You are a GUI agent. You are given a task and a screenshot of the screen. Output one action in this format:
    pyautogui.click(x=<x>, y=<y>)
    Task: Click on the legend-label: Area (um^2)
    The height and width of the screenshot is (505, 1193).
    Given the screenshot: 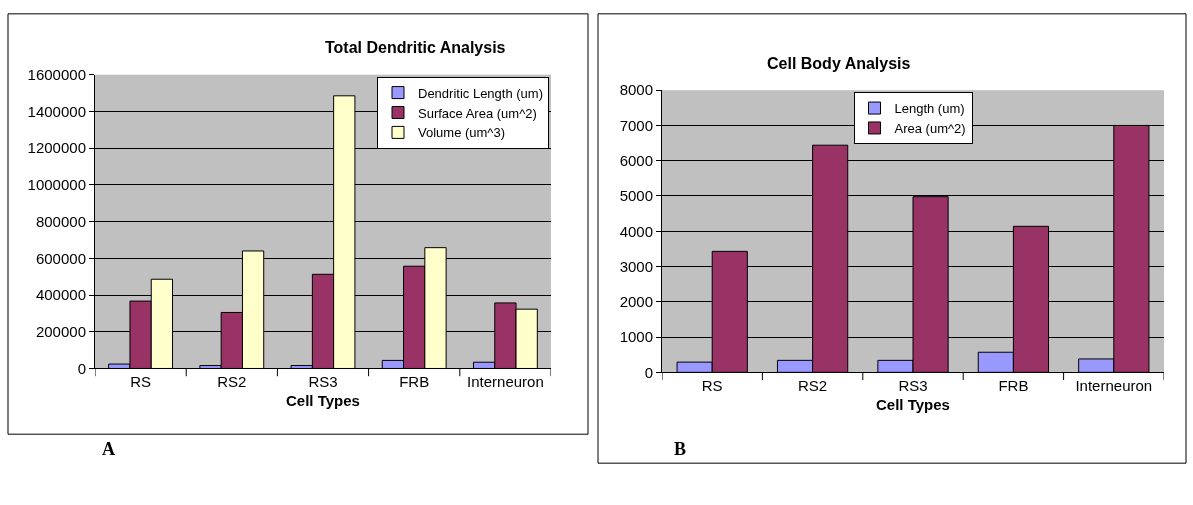 What is the action you would take?
    pyautogui.click(x=930, y=129)
    